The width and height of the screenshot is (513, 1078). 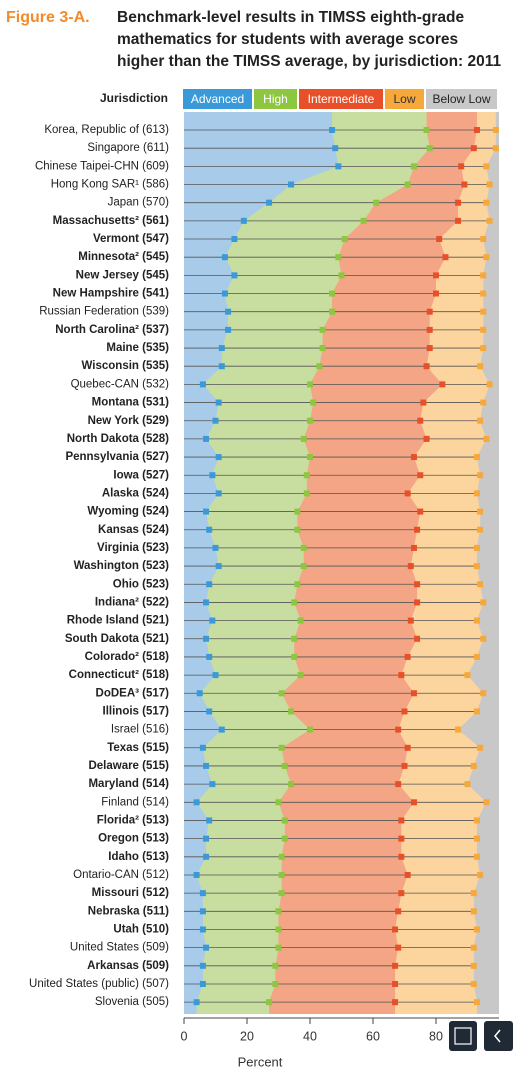 I want to click on category-label: Missouri (512), so click(x=130, y=893).